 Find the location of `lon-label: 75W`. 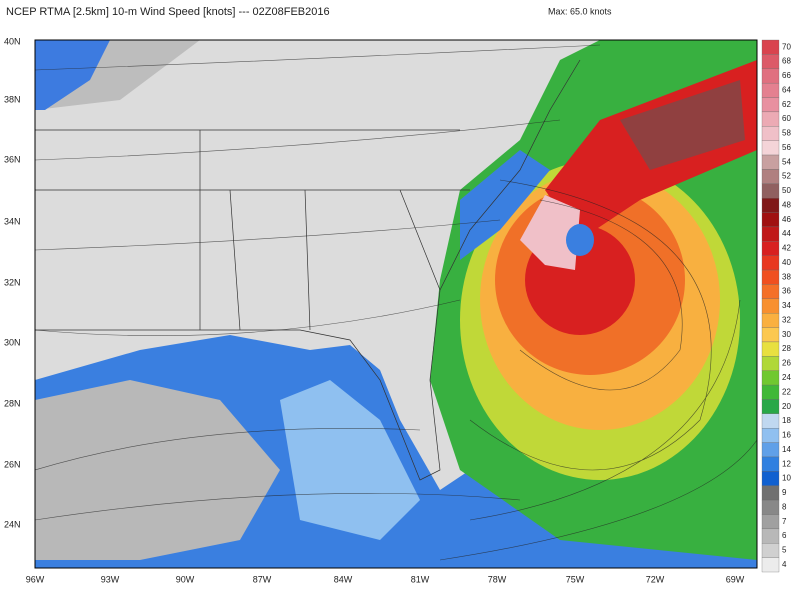

lon-label: 75W is located at coordinates (575, 579).